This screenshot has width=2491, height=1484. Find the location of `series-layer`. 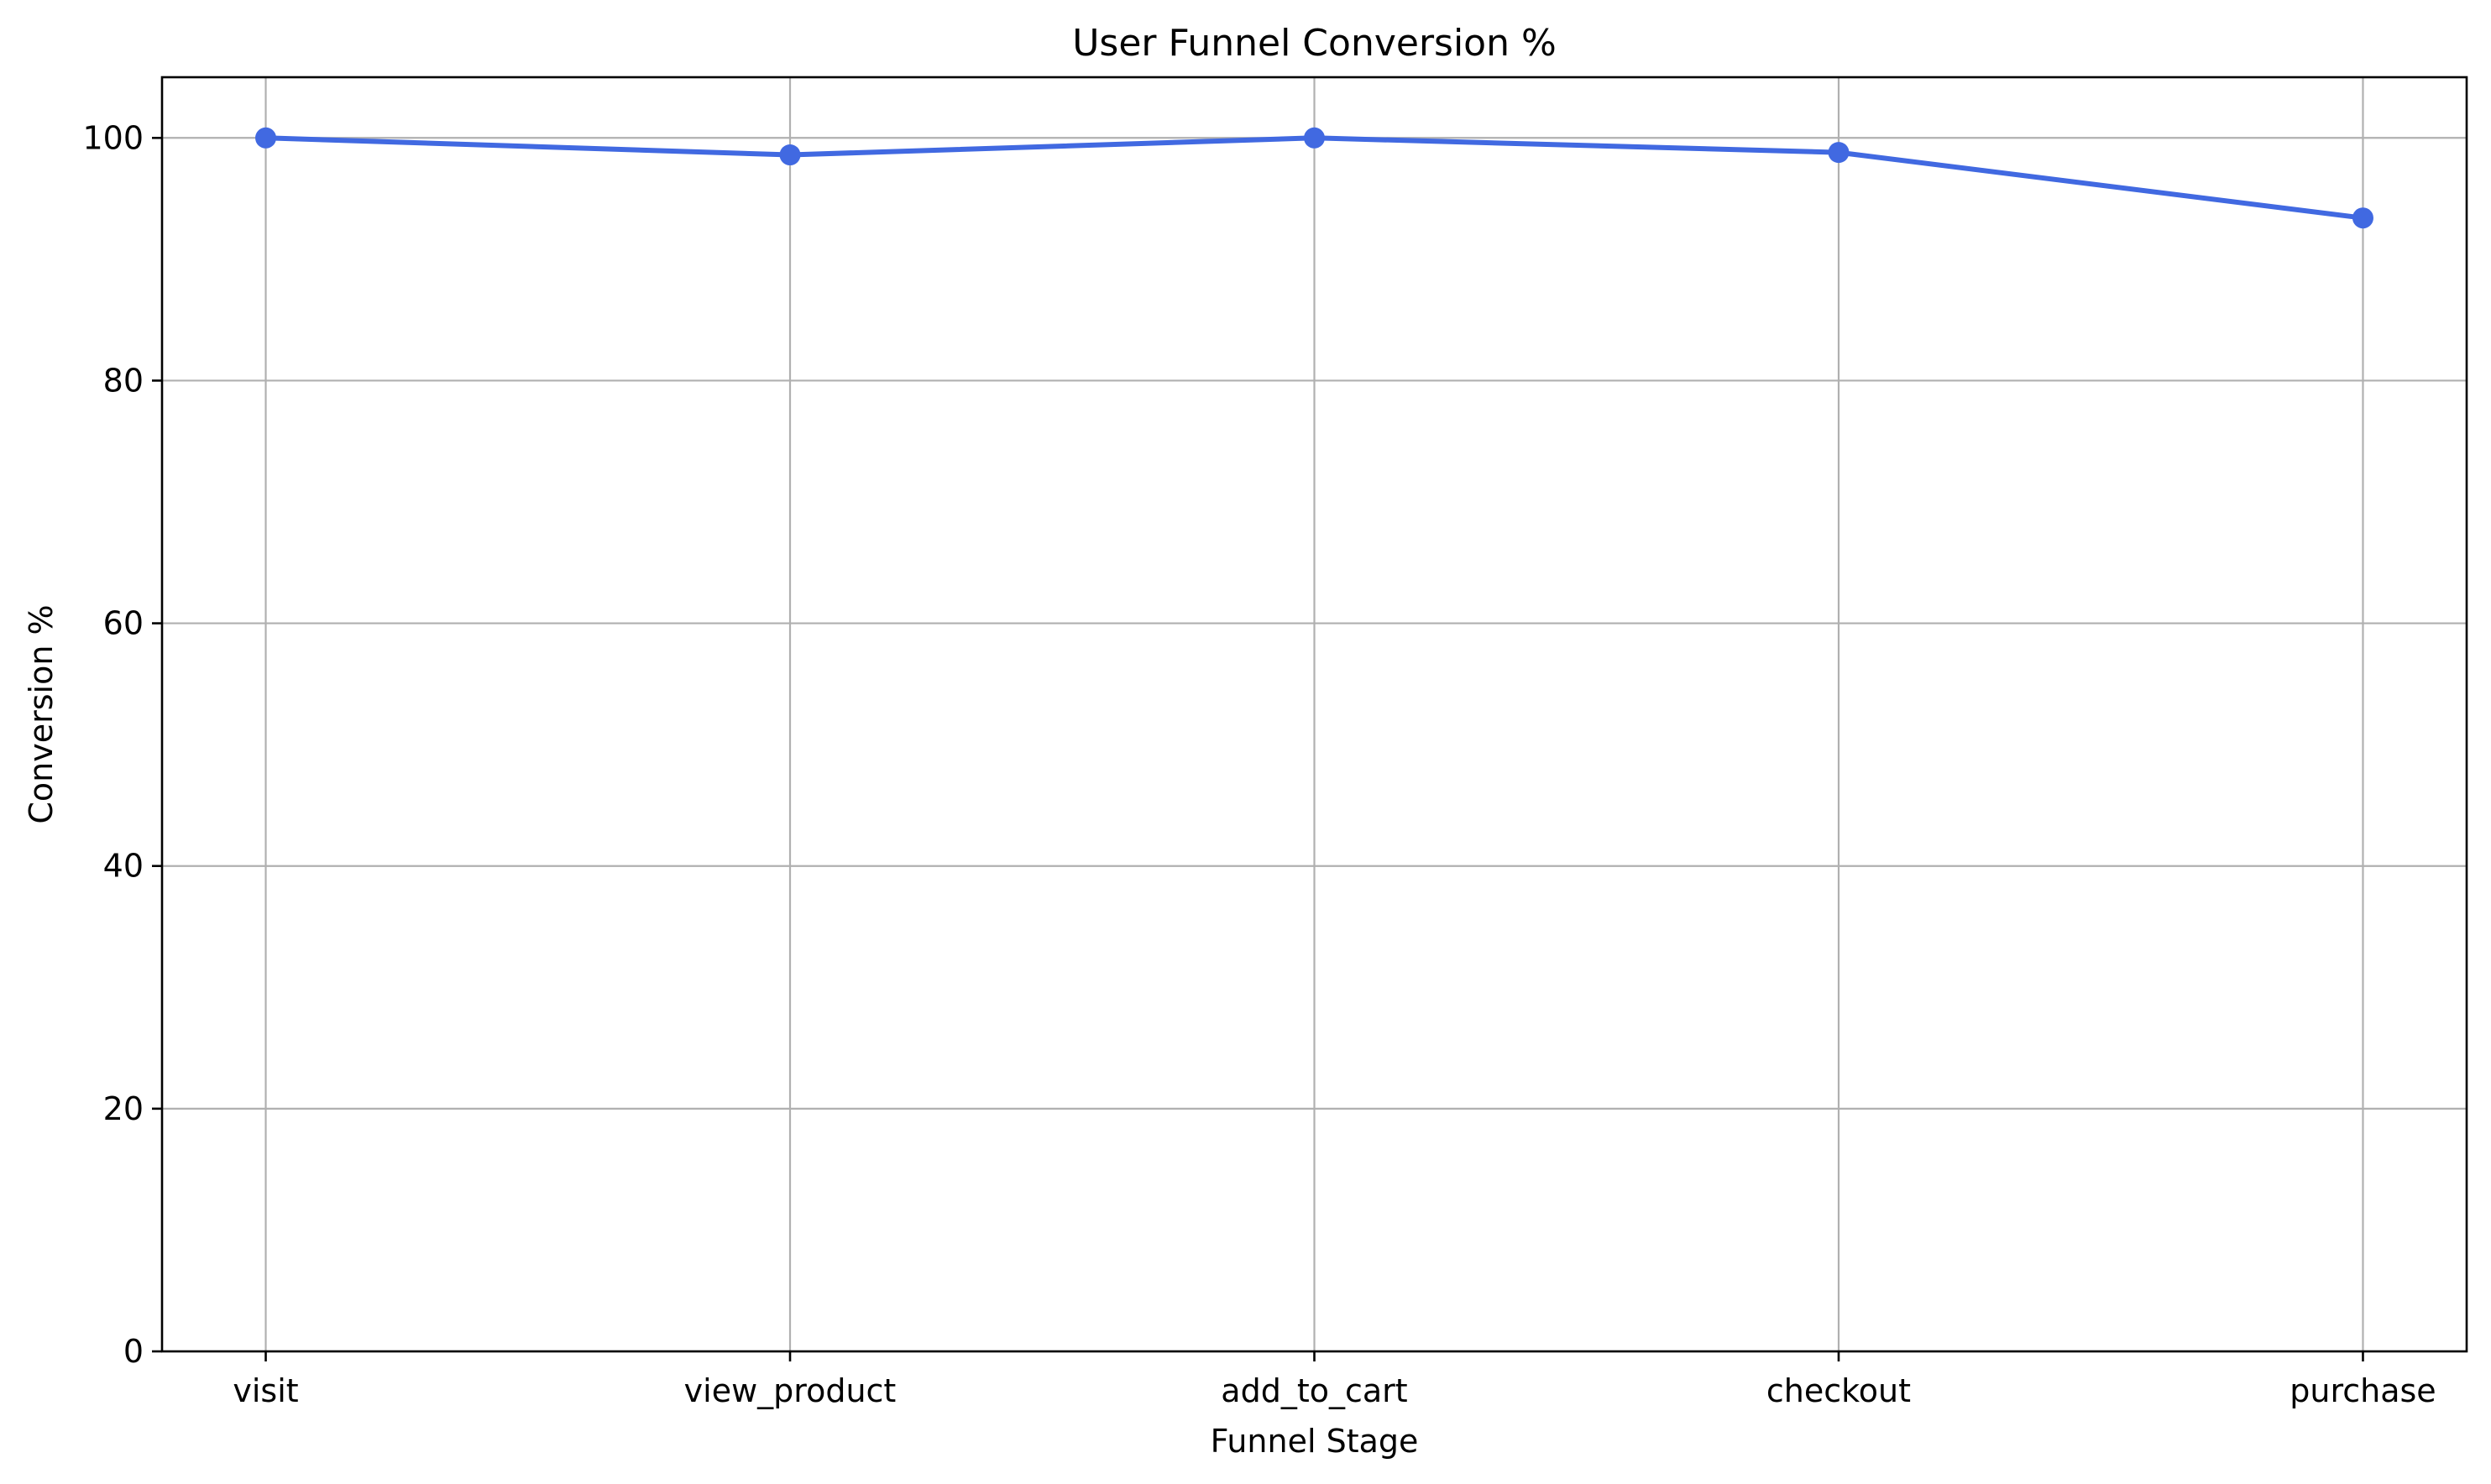

series-layer is located at coordinates (1314, 178).